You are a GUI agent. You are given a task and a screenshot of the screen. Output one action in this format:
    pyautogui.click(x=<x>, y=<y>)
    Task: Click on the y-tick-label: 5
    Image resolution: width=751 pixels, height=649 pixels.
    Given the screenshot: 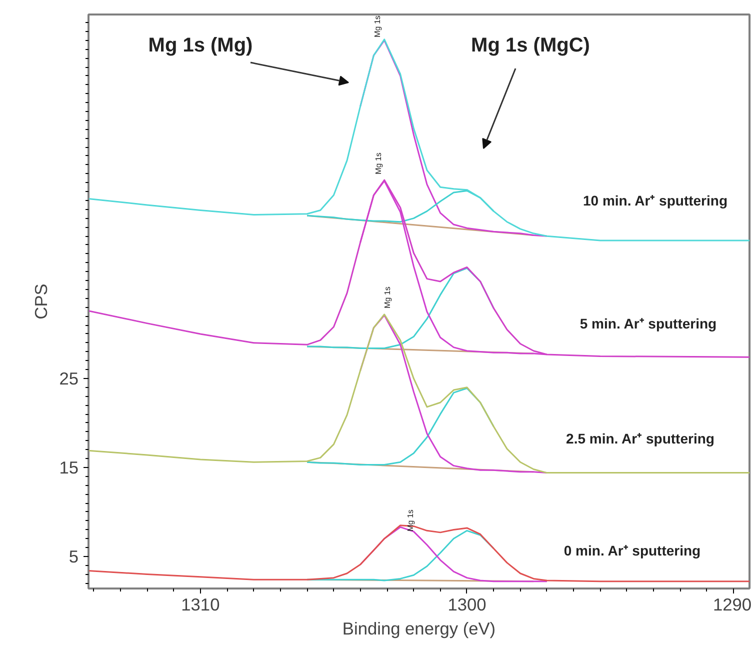 What is the action you would take?
    pyautogui.click(x=73, y=556)
    